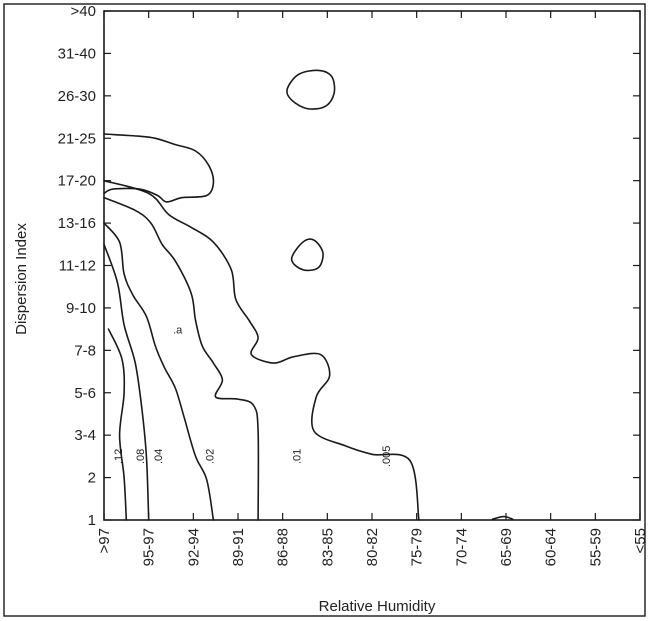  Describe the element at coordinates (210, 456) in the screenshot. I see `contour-label: .02` at that location.